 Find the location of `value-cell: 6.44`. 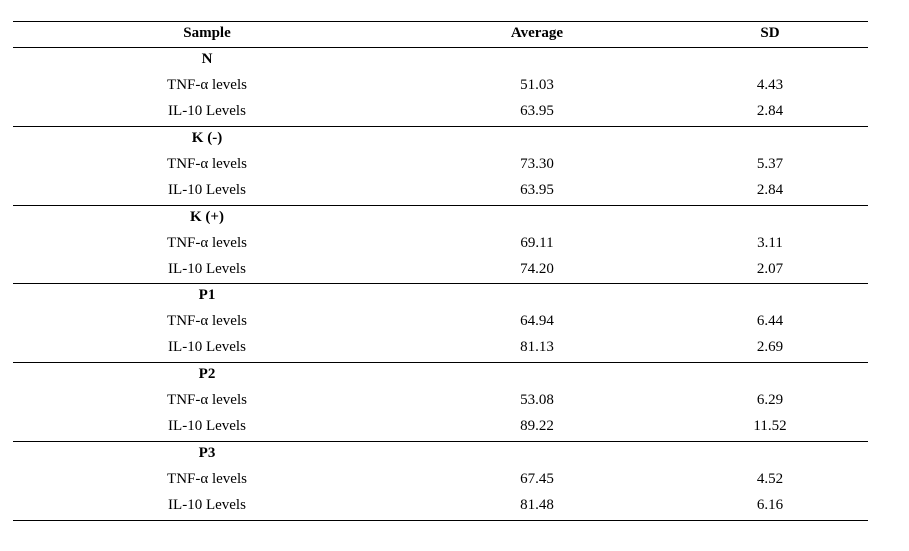

value-cell: 6.44 is located at coordinates (770, 321).